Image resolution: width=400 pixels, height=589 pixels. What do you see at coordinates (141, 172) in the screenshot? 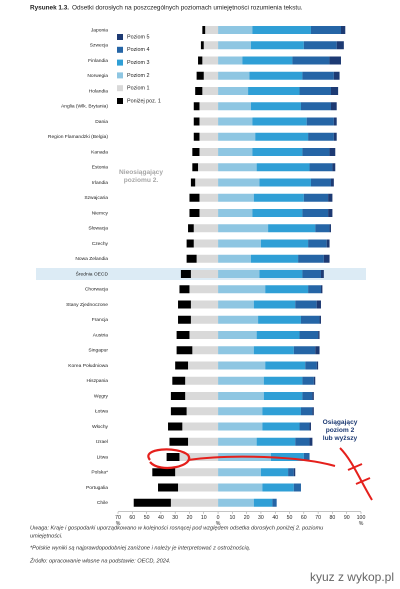
I see `annotation: Nieosiągający` at bounding box center [141, 172].